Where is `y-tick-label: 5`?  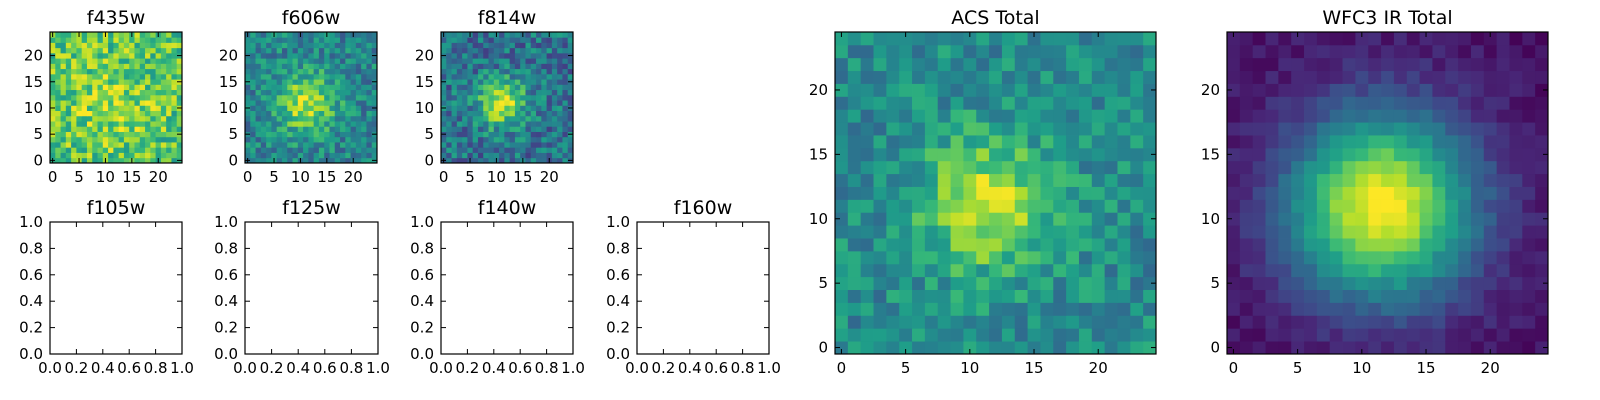 y-tick-label: 5 is located at coordinates (823, 283).